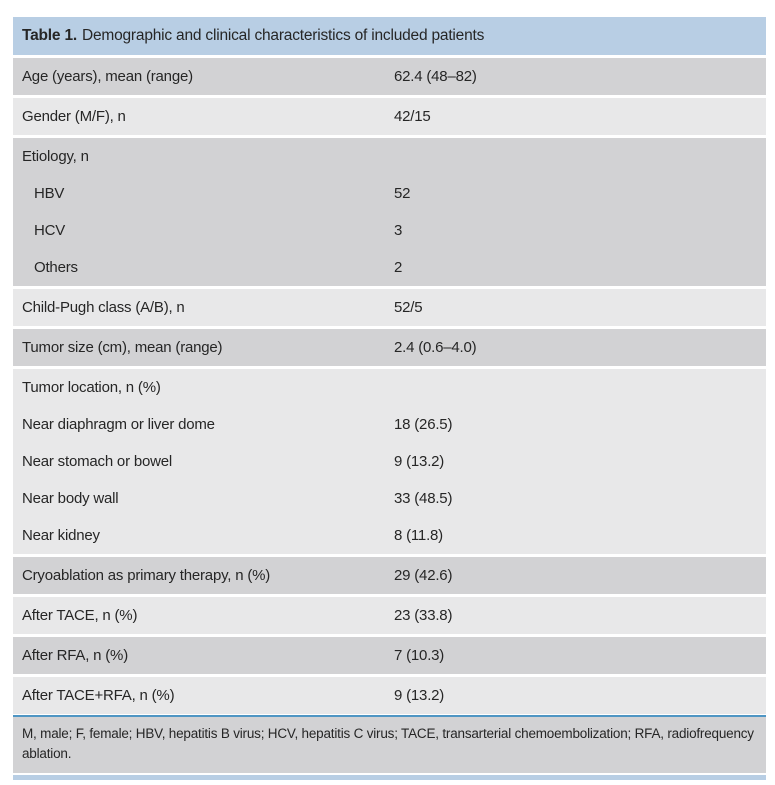 Image resolution: width=775 pixels, height=785 pixels. Describe the element at coordinates (402, 193) in the screenshot. I see `row-value: 52` at that location.